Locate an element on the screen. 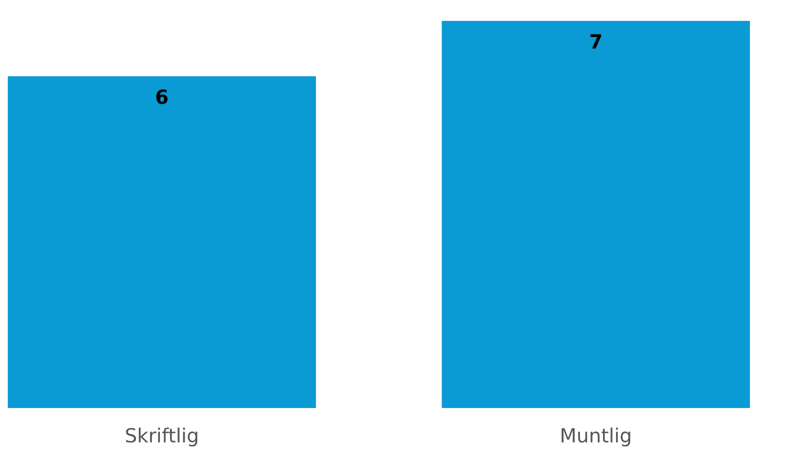 This screenshot has width=802, height=453. data-label: 6 is located at coordinates (162, 96).